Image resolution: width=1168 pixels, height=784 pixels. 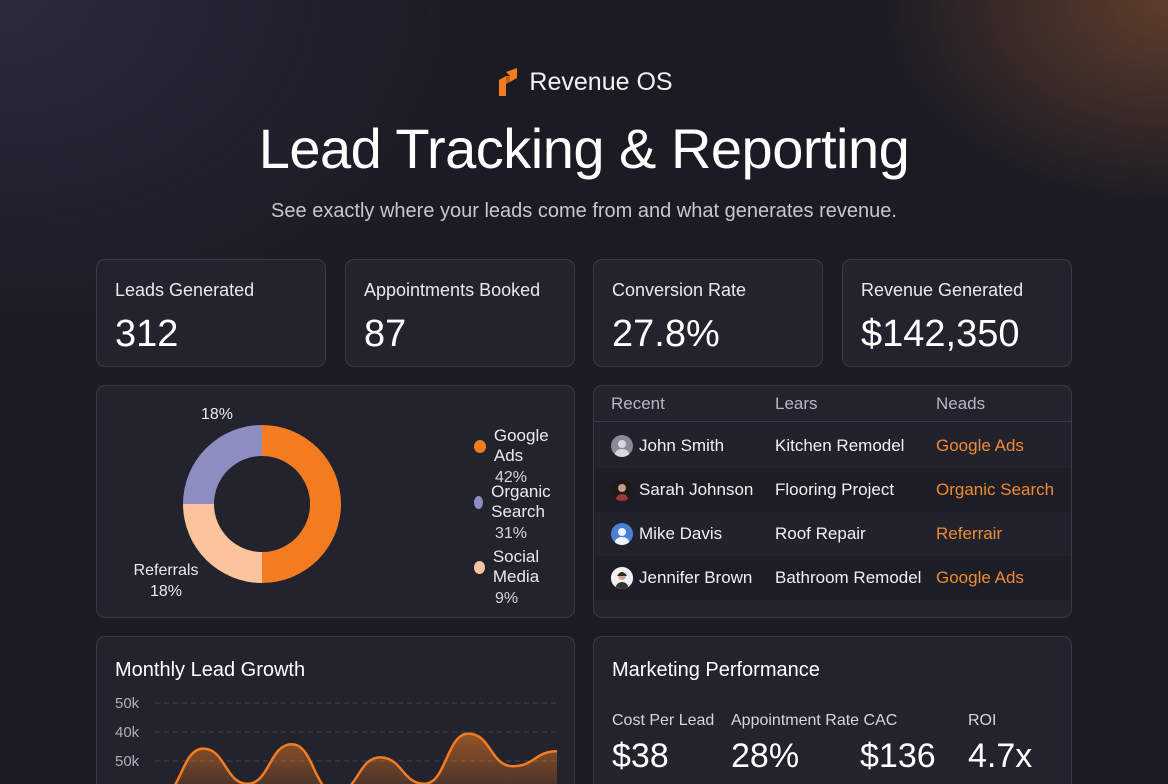 What do you see at coordinates (166, 570) in the screenshot?
I see `referrals-label-text: Referrals` at bounding box center [166, 570].